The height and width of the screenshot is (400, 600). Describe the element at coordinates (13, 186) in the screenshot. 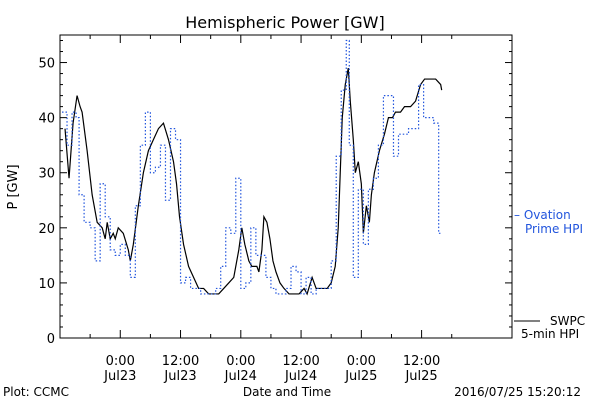

I see `y-axis-label: P [GW]` at that location.